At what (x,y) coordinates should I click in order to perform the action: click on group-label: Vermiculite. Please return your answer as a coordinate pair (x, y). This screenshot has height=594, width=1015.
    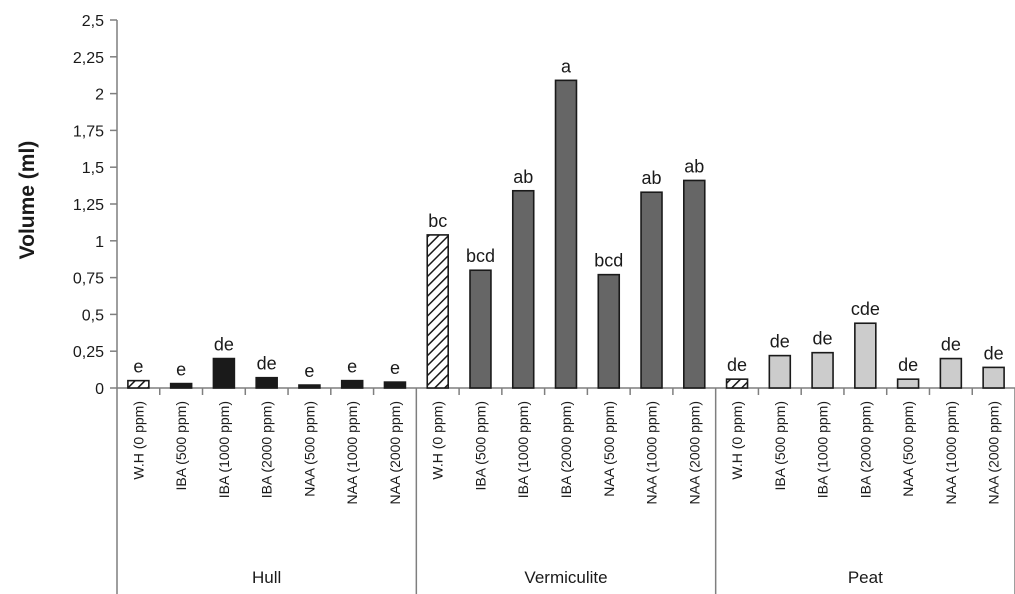
    Looking at the image, I should click on (565, 577).